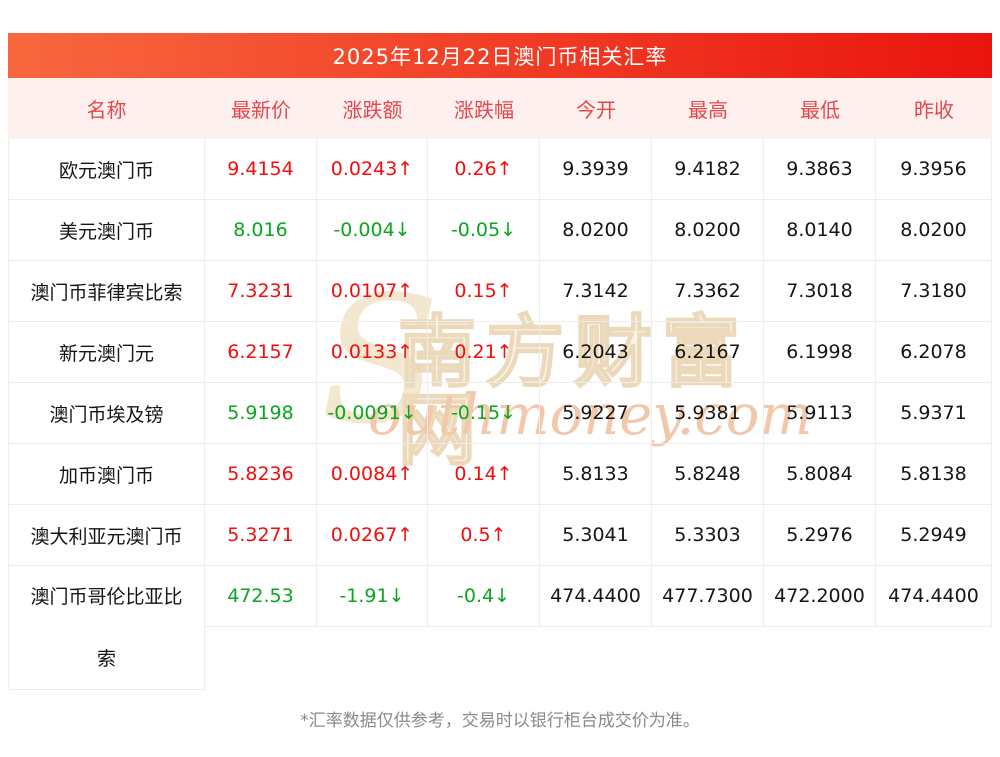 Image resolution: width=1000 pixels, height=757 pixels. What do you see at coordinates (596, 169) in the screenshot?
I see `open-cell: 9.3939` at bounding box center [596, 169].